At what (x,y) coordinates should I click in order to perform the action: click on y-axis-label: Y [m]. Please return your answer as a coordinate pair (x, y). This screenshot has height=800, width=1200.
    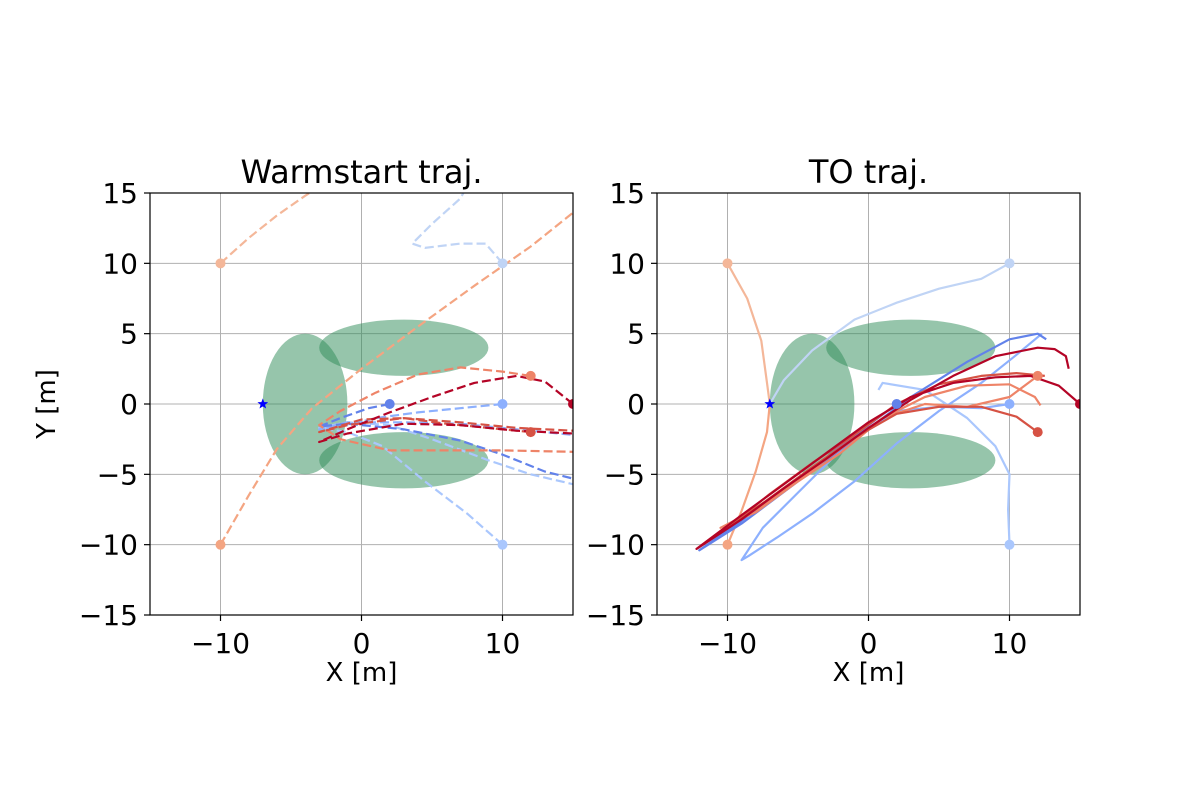
    Looking at the image, I should click on (47, 404).